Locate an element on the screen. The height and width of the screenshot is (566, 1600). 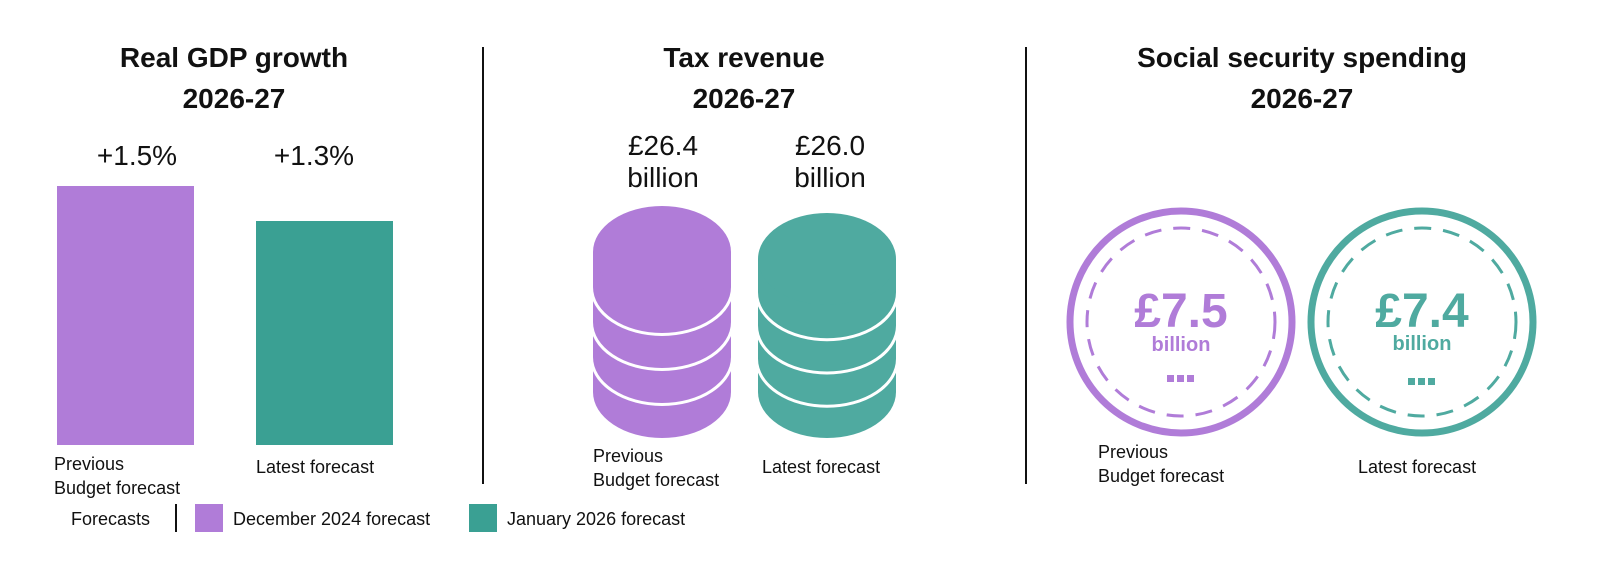
social-previous-value: £7.5 is located at coordinates (1181, 311).